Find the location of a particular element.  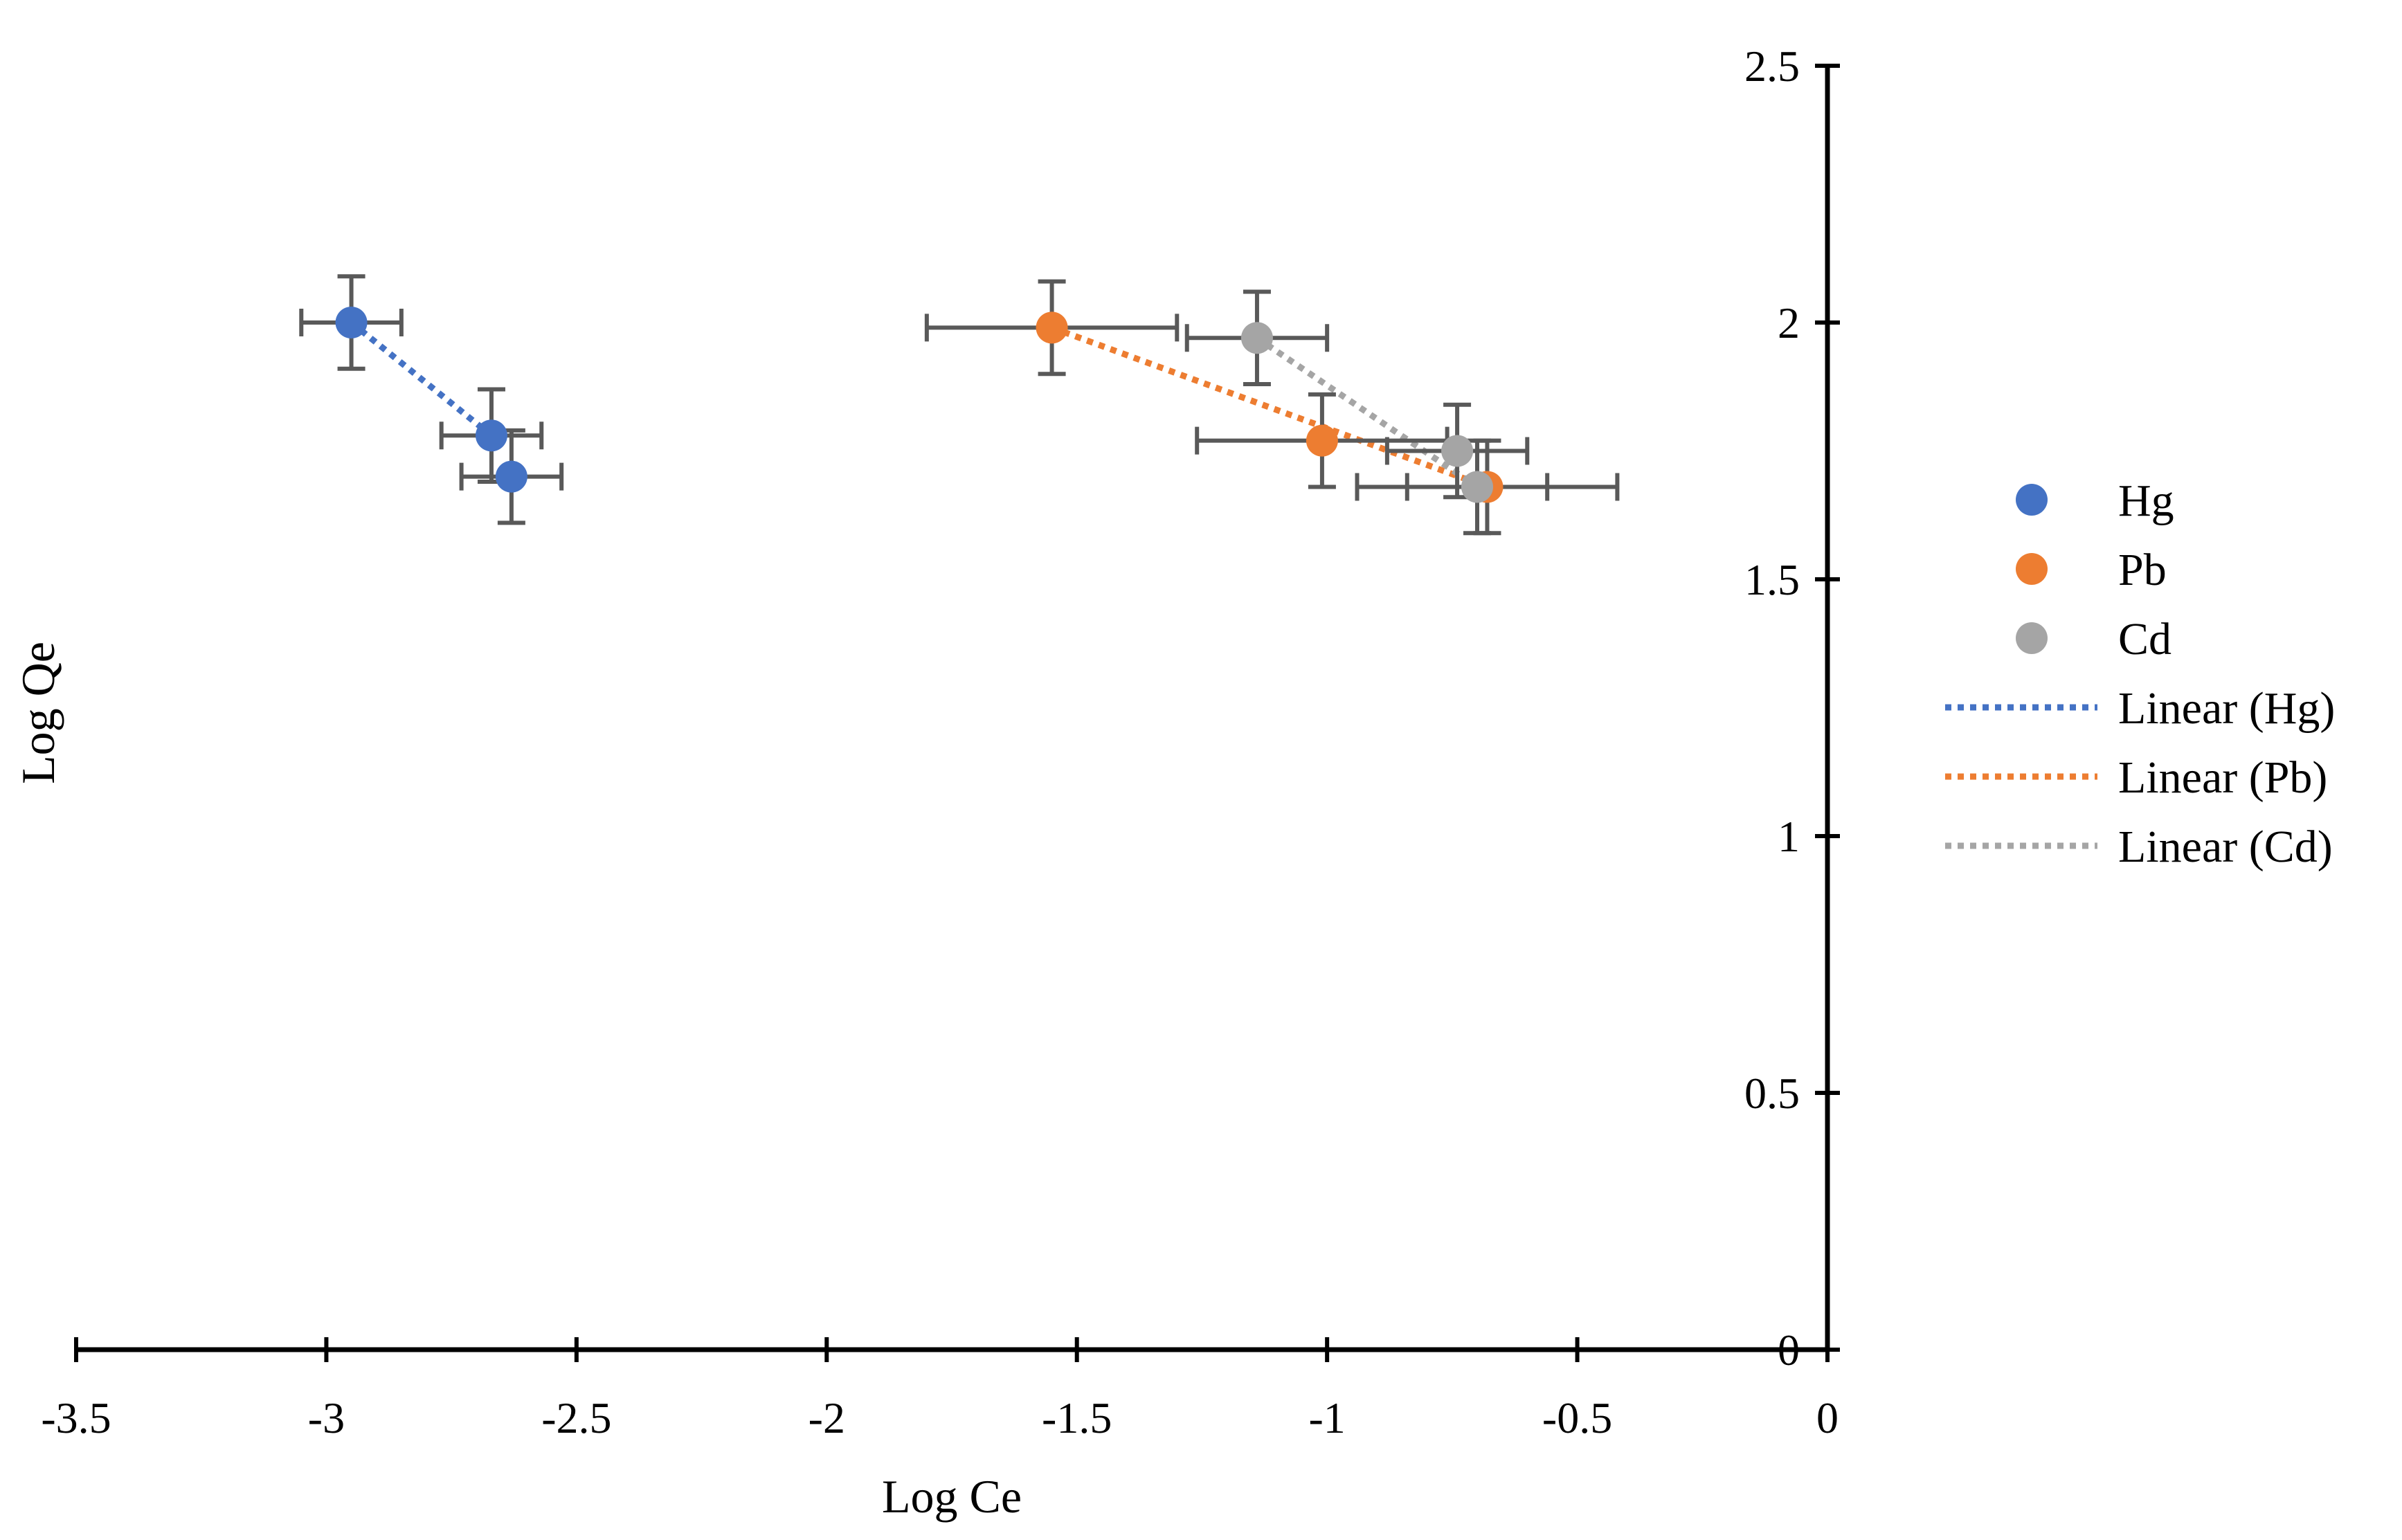

legend-label-pb: Pb is located at coordinates (2143, 570).